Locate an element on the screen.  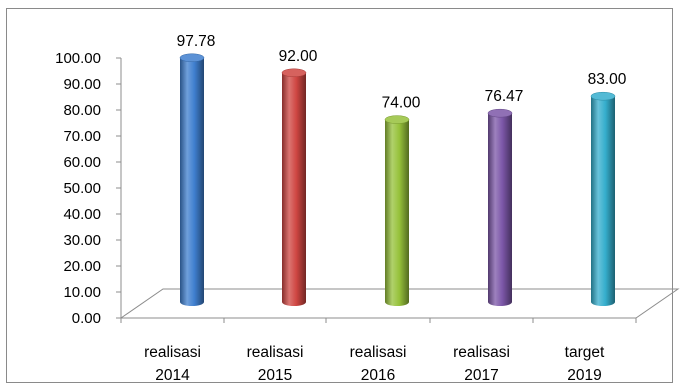
value-label: 83.00 is located at coordinates (607, 79).